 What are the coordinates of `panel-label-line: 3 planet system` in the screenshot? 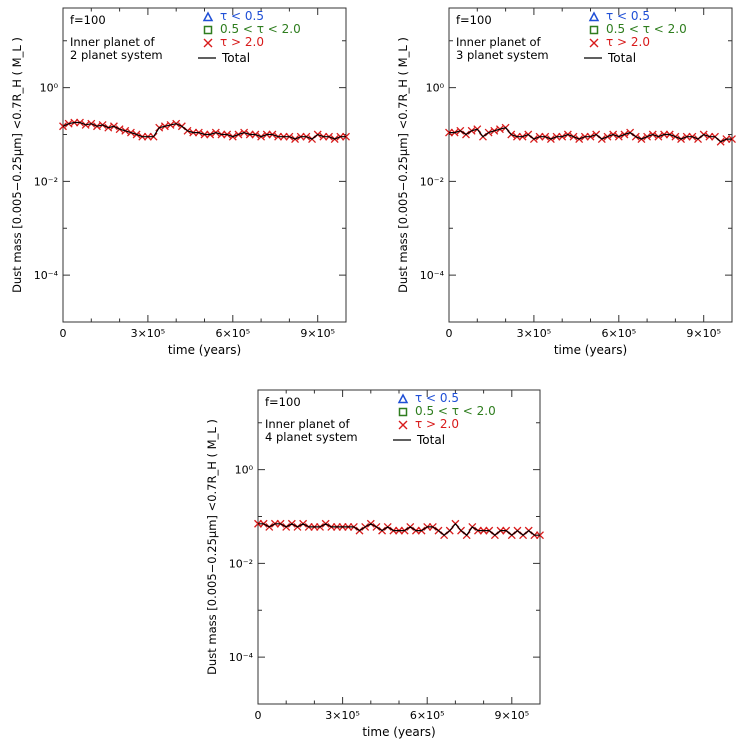 It's located at (502, 55).